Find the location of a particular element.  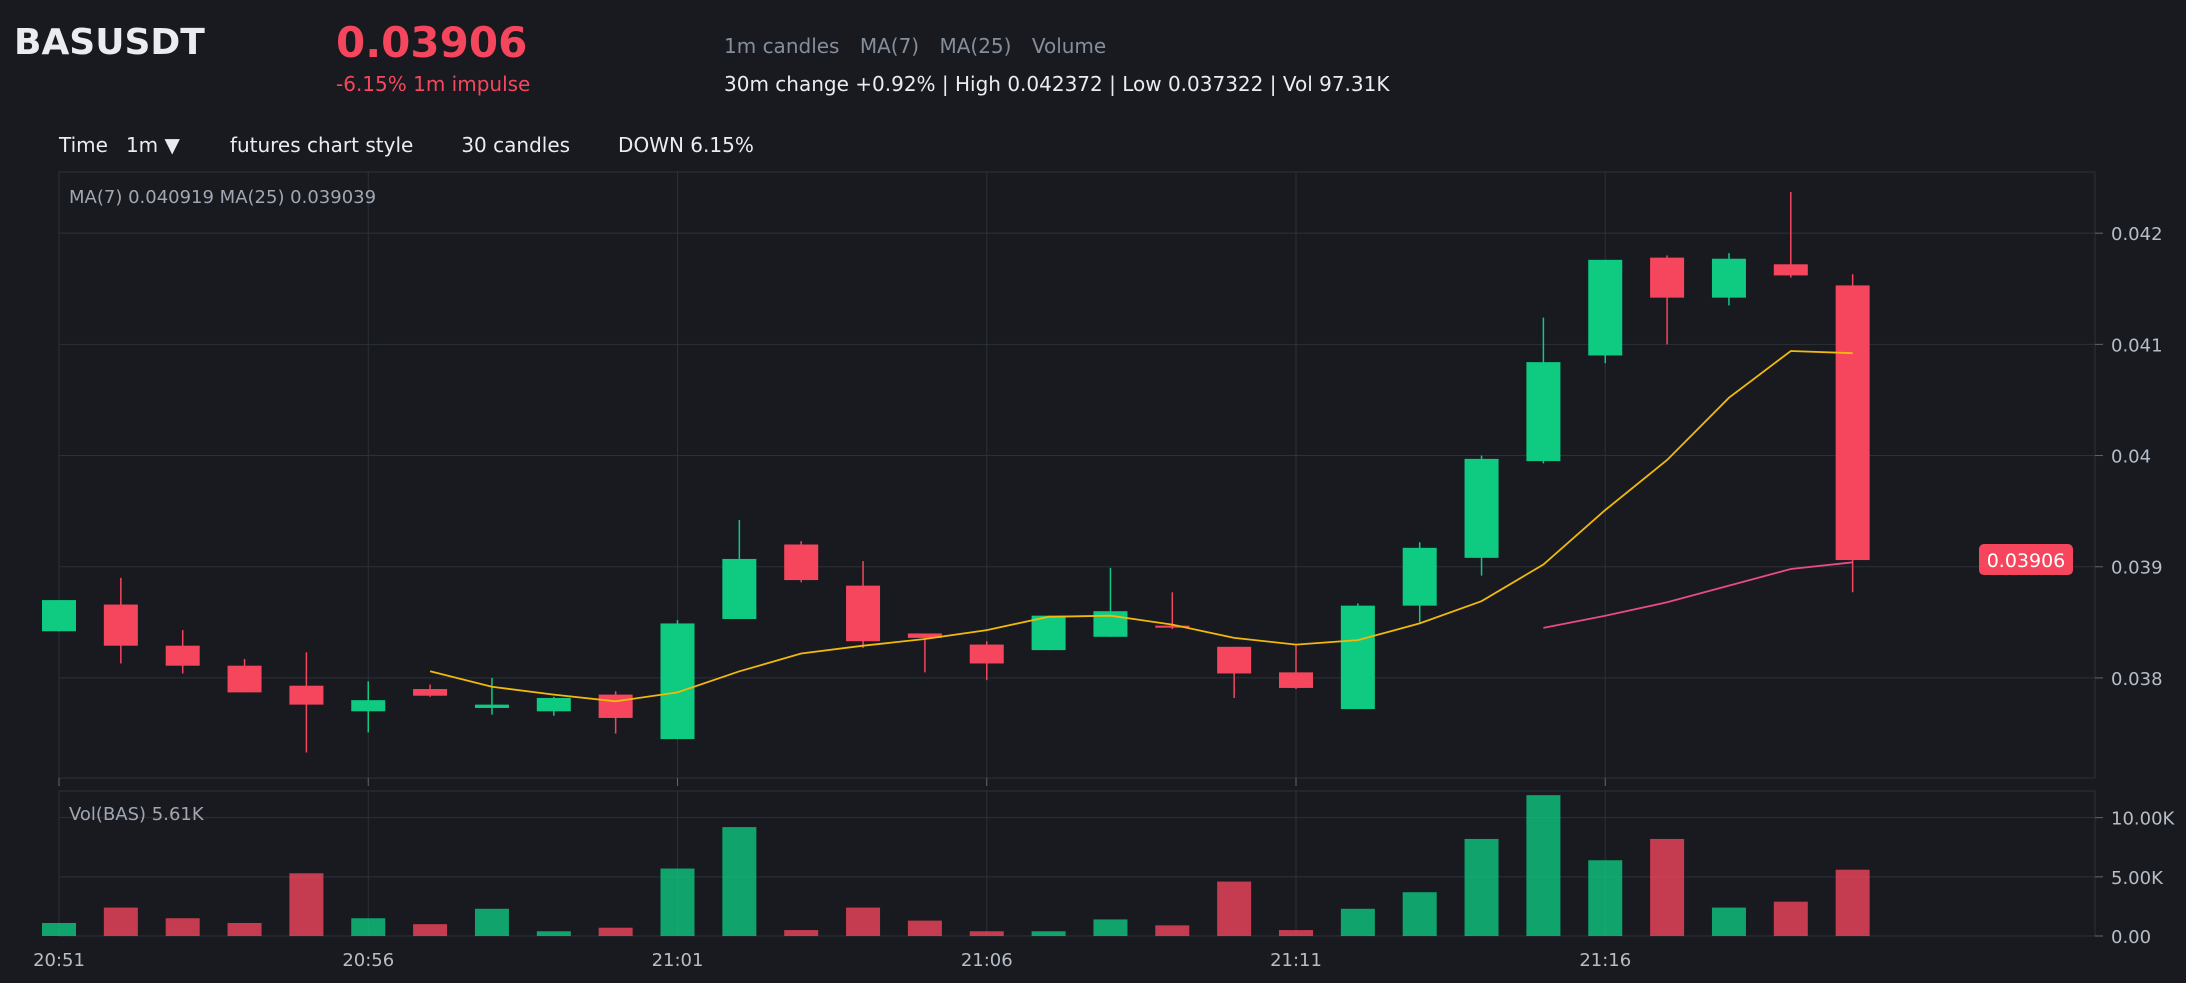

candle-count: 30 candles is located at coordinates (516, 145).